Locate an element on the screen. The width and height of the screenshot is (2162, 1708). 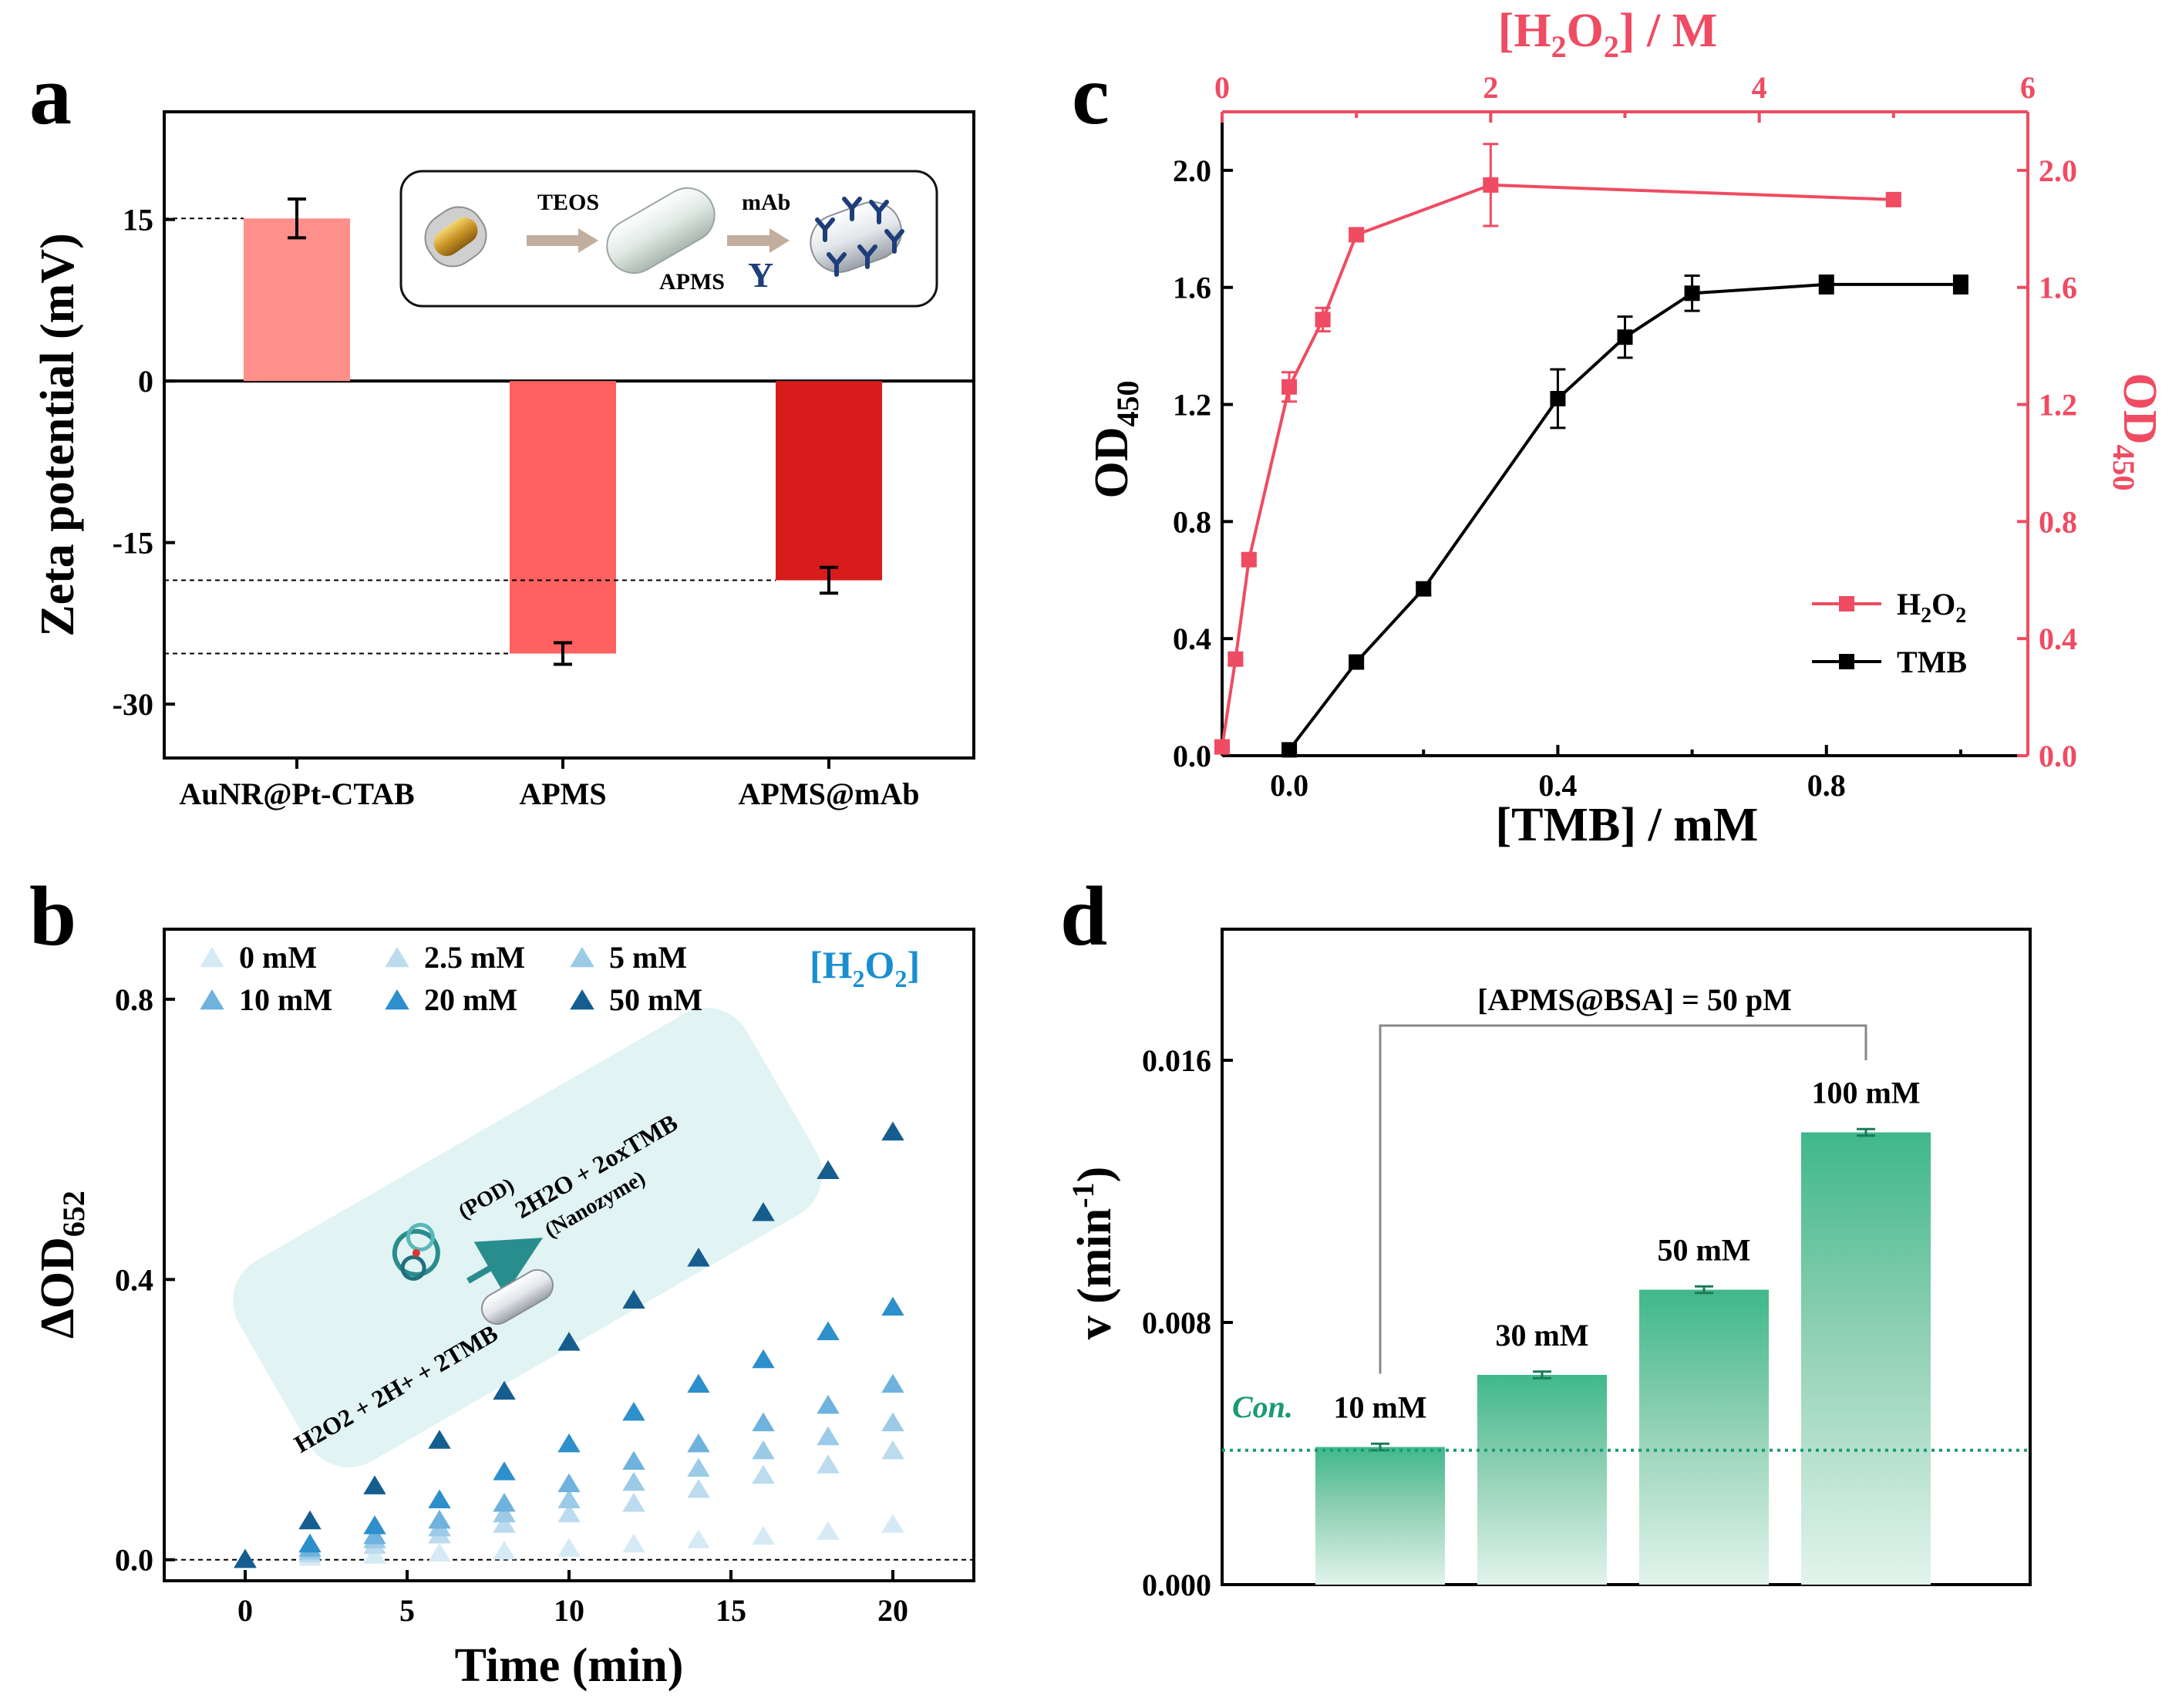
x-tick-label: 0.4 is located at coordinates (1558, 785).